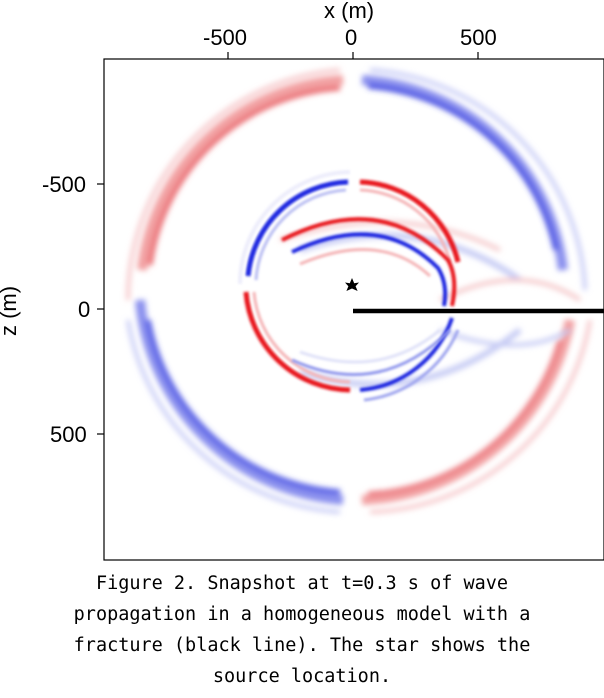  Describe the element at coordinates (100, 309) in the screenshot. I see `z-ticks` at that location.